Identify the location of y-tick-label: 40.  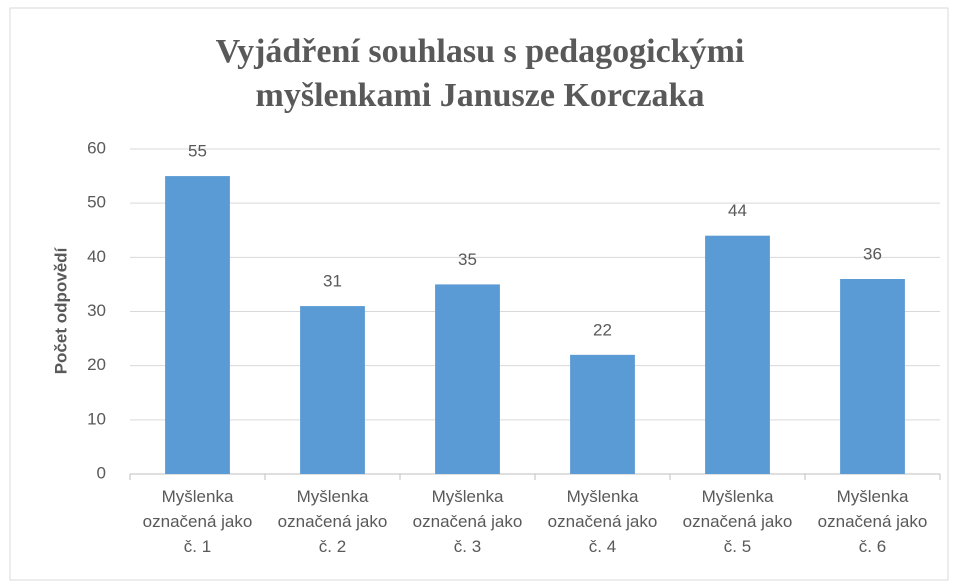
(96, 256).